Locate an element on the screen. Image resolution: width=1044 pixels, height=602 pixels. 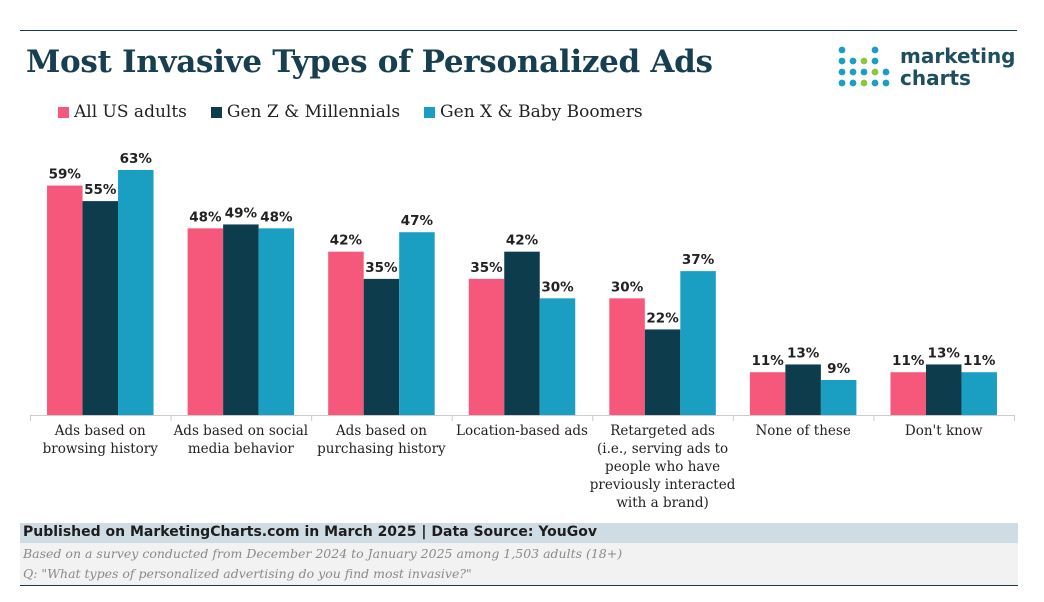
data-label-gen-z-millennials-1: 49% is located at coordinates (241, 213).